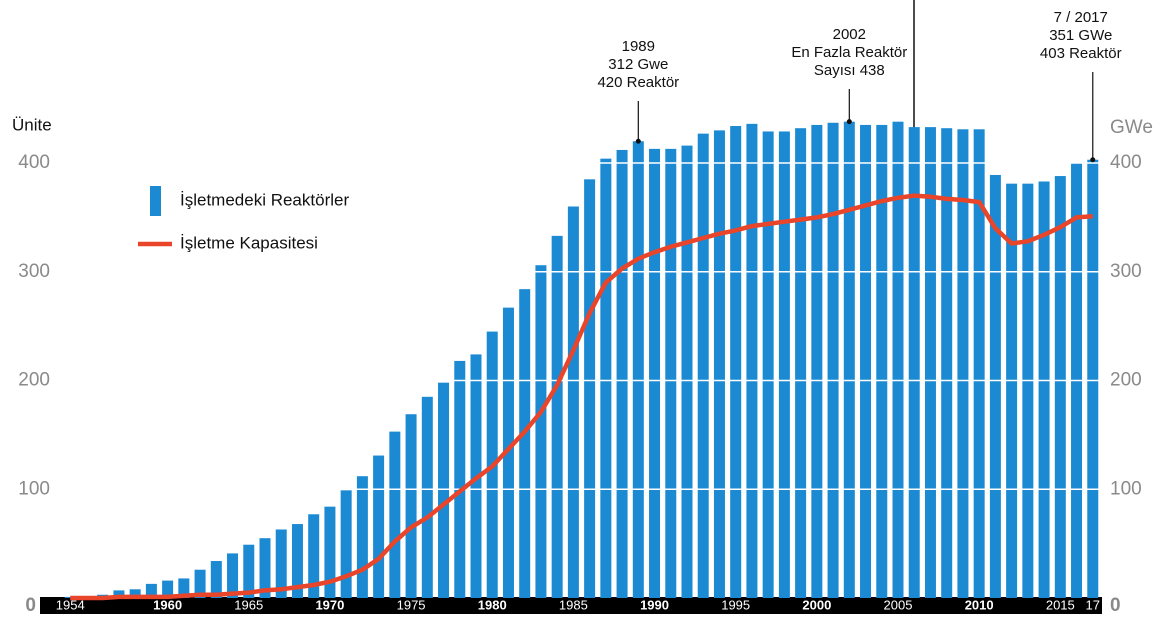  I want to click on x-tick-label: 2000, so click(816, 604).